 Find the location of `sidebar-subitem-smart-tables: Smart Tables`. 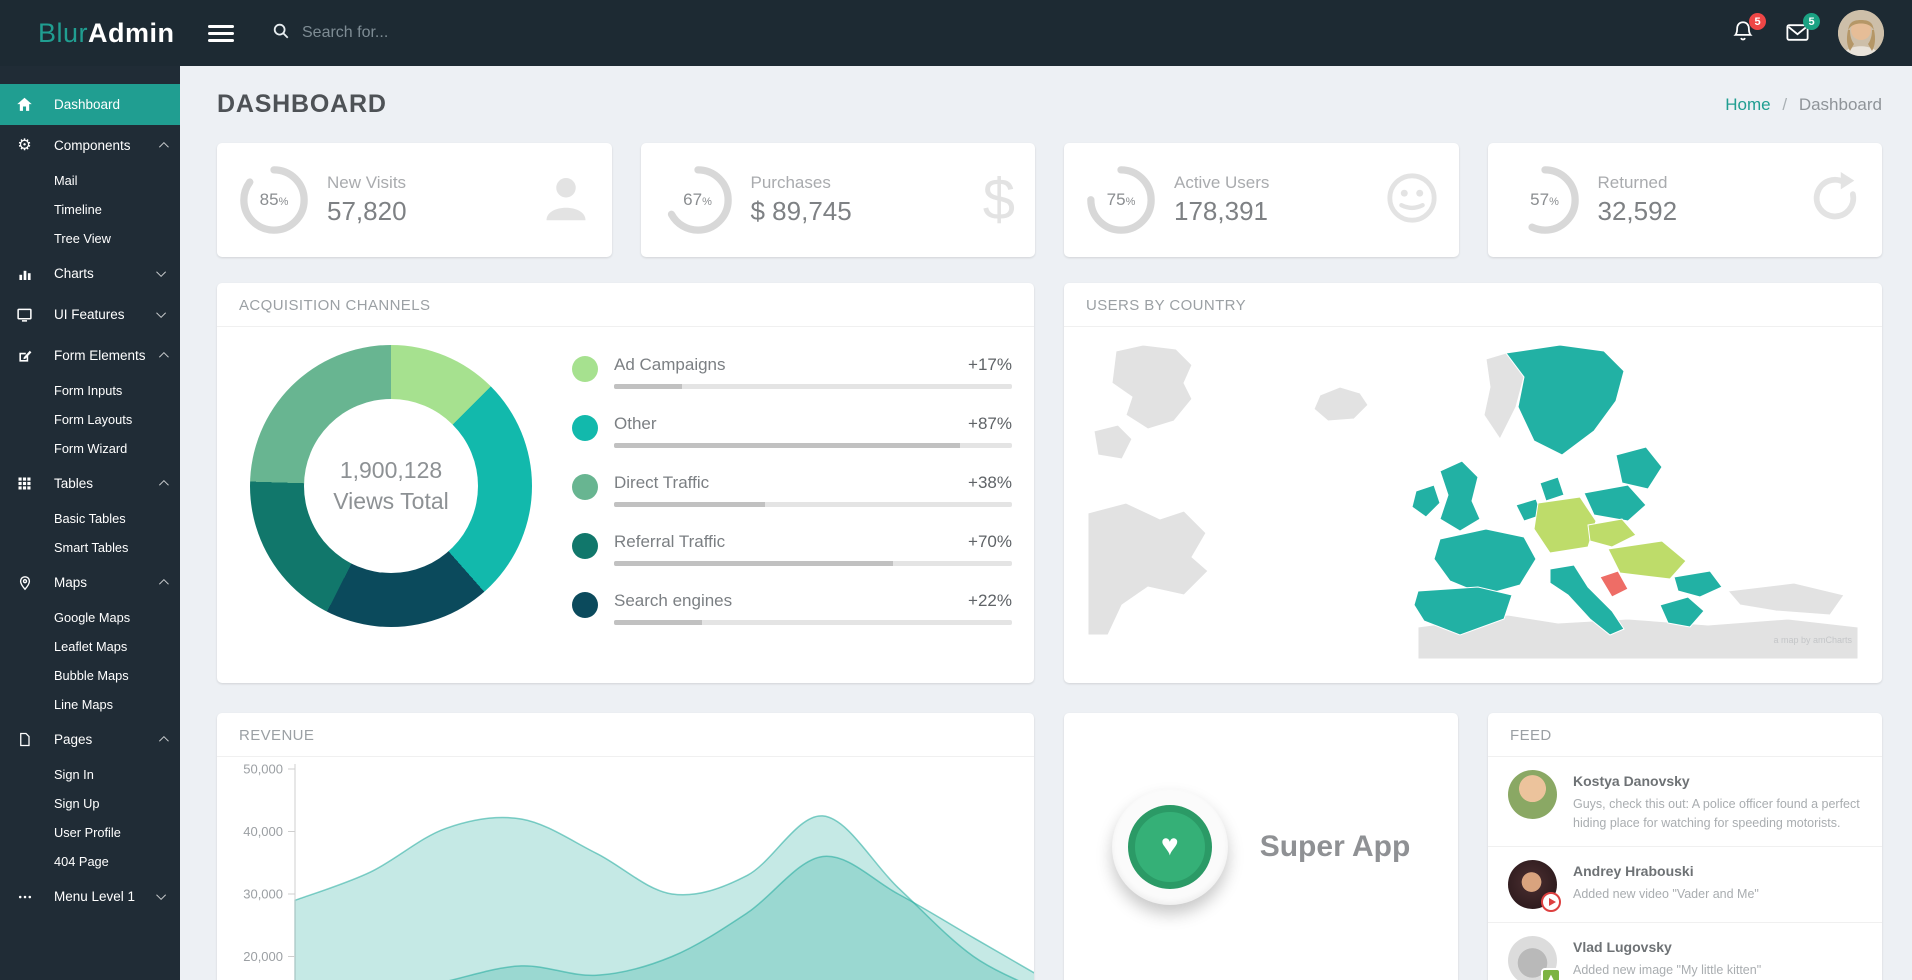

sidebar-subitem-smart-tables: Smart Tables is located at coordinates (91, 547).